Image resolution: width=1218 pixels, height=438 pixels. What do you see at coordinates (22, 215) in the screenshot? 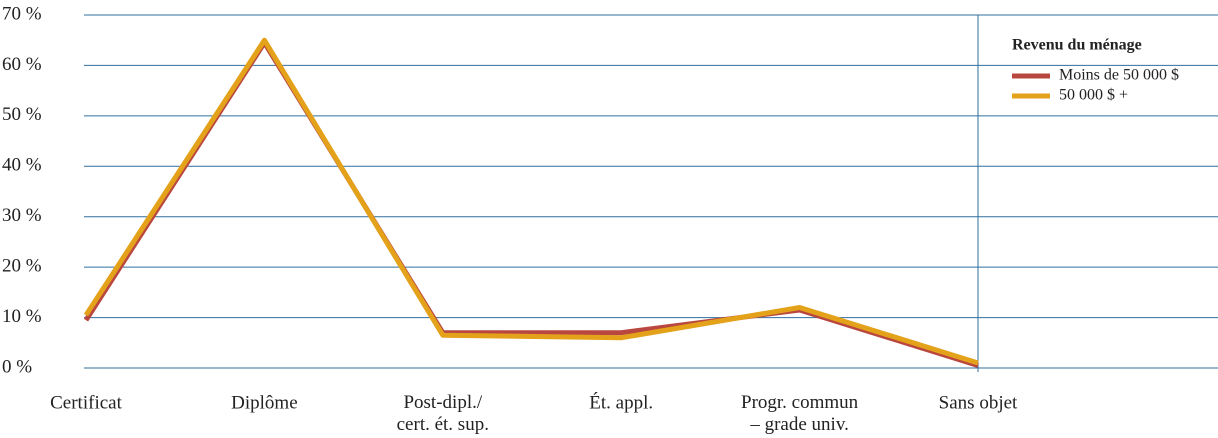
I see `y-tick-label: 30 %` at bounding box center [22, 215].